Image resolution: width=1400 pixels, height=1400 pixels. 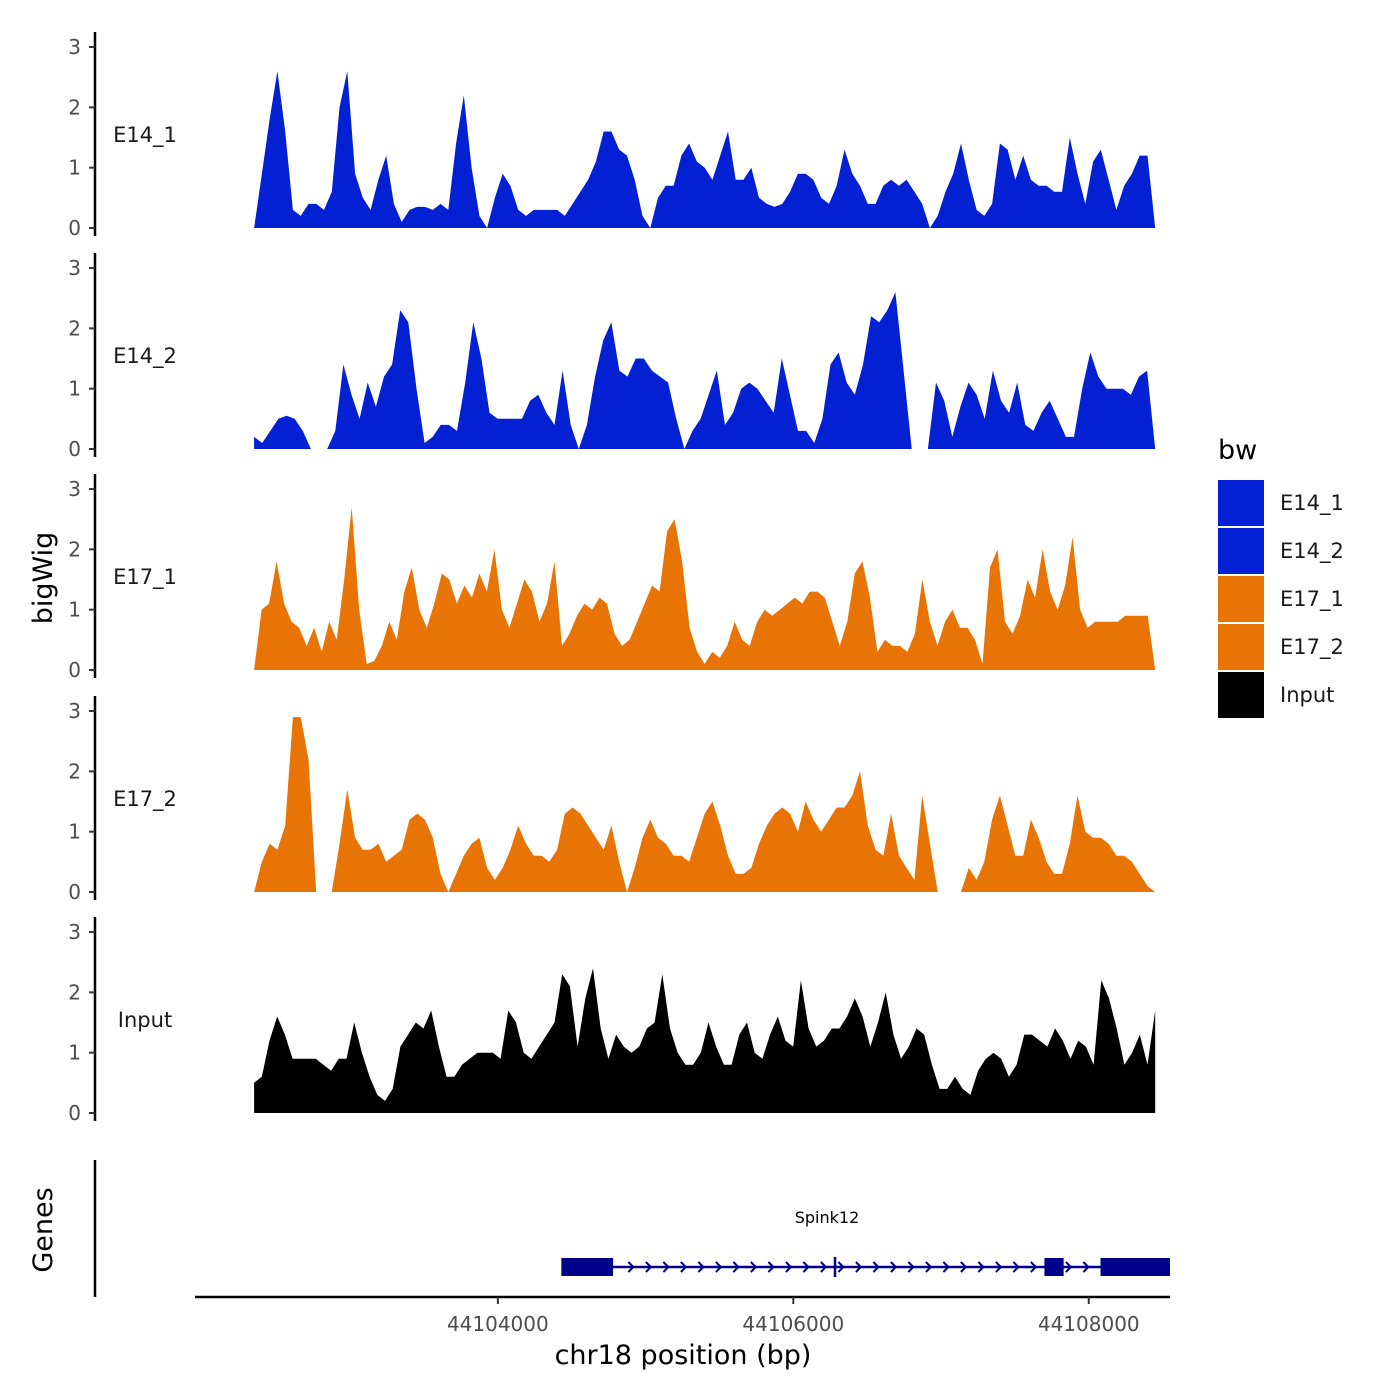 I want to click on gene-name-label: Spink12, so click(x=827, y=1217).